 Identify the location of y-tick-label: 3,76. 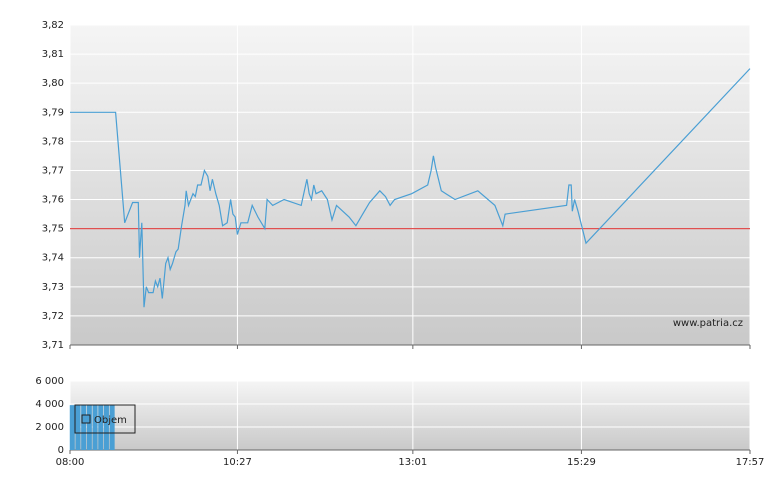
(53, 200).